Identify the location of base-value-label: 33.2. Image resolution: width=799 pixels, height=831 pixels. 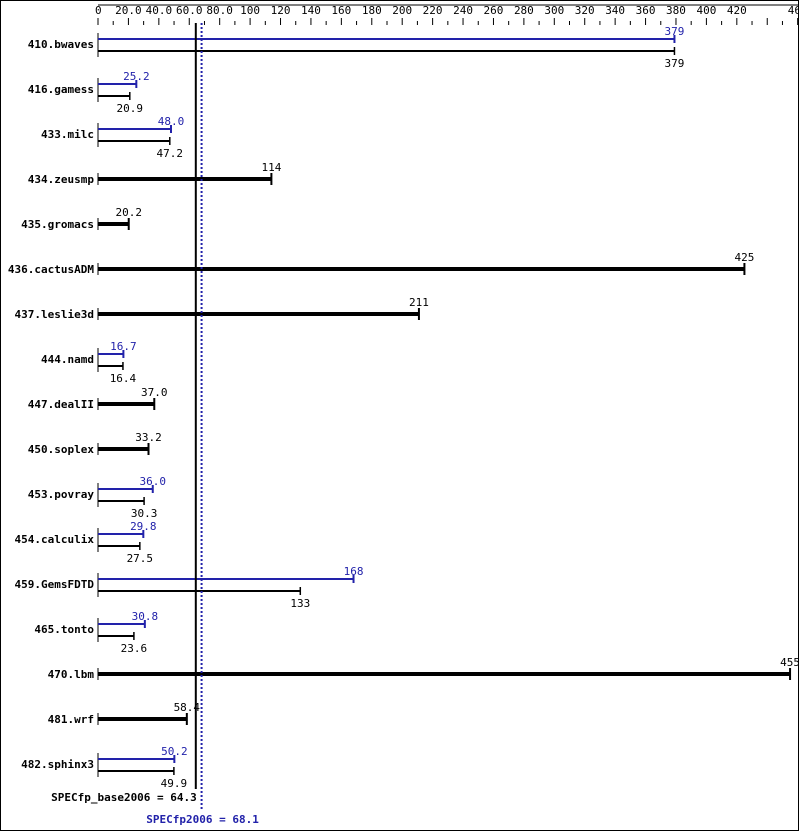
(148, 437).